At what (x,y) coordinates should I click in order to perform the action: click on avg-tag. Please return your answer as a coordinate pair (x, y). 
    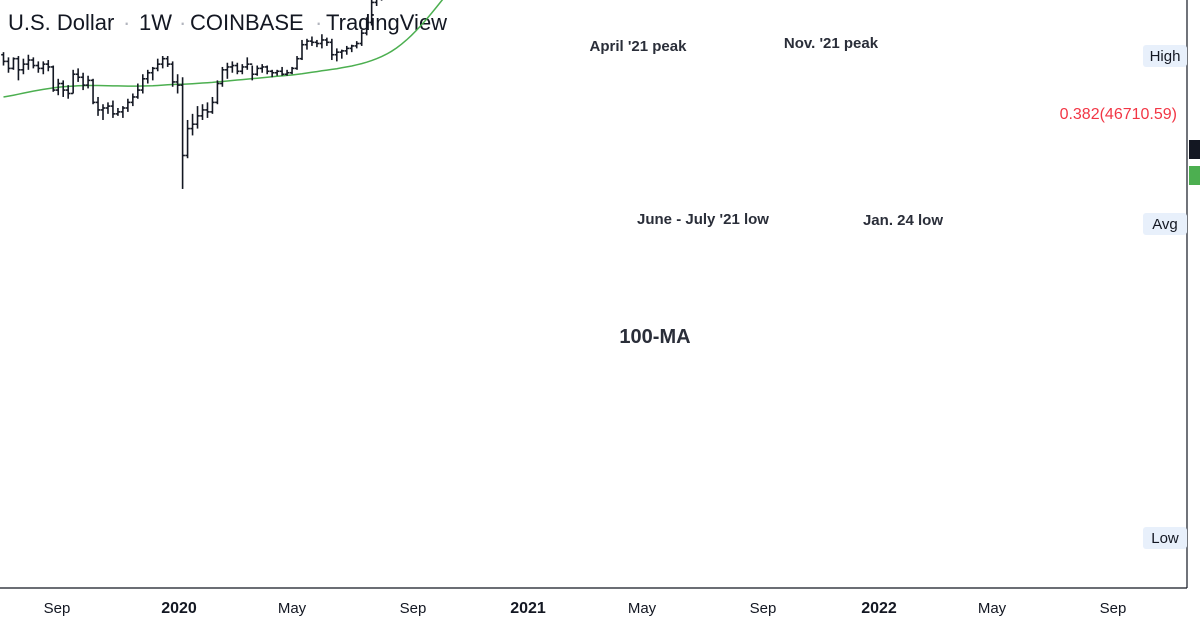
    Looking at the image, I should click on (1165, 224).